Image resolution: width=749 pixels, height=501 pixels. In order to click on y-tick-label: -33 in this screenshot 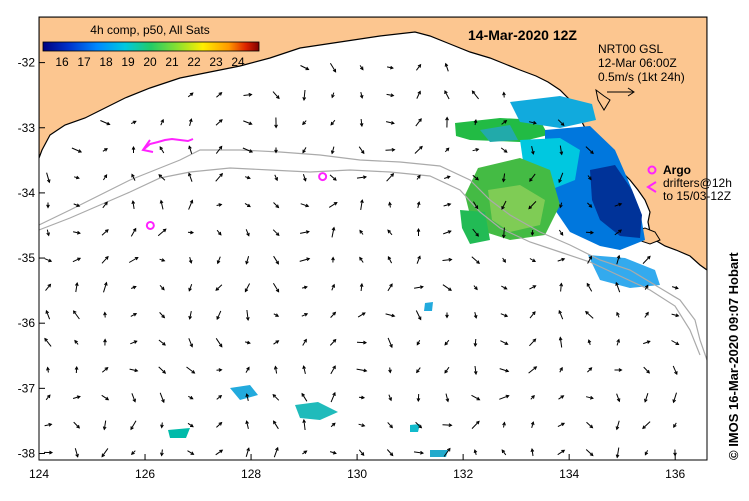, I will do `click(27, 128)`.